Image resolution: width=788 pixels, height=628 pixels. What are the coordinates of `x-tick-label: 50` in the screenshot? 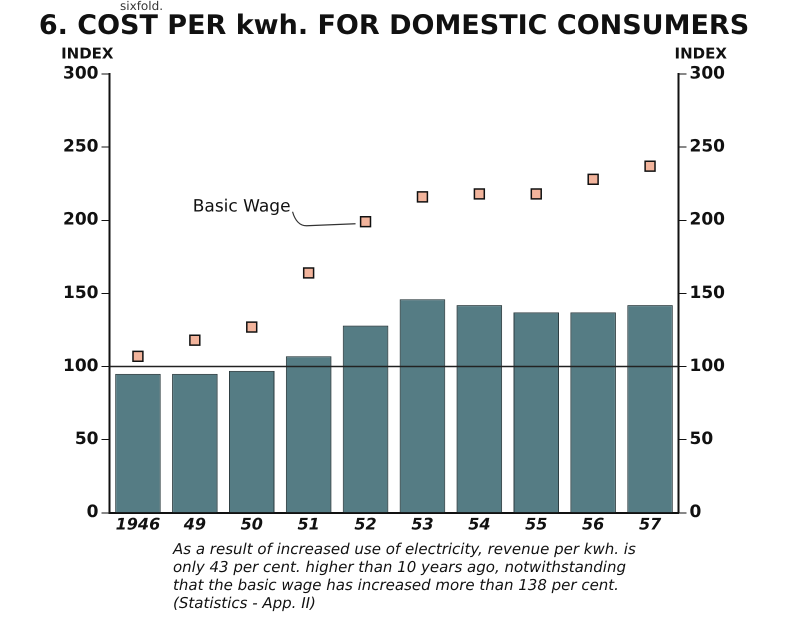 It's located at (251, 524).